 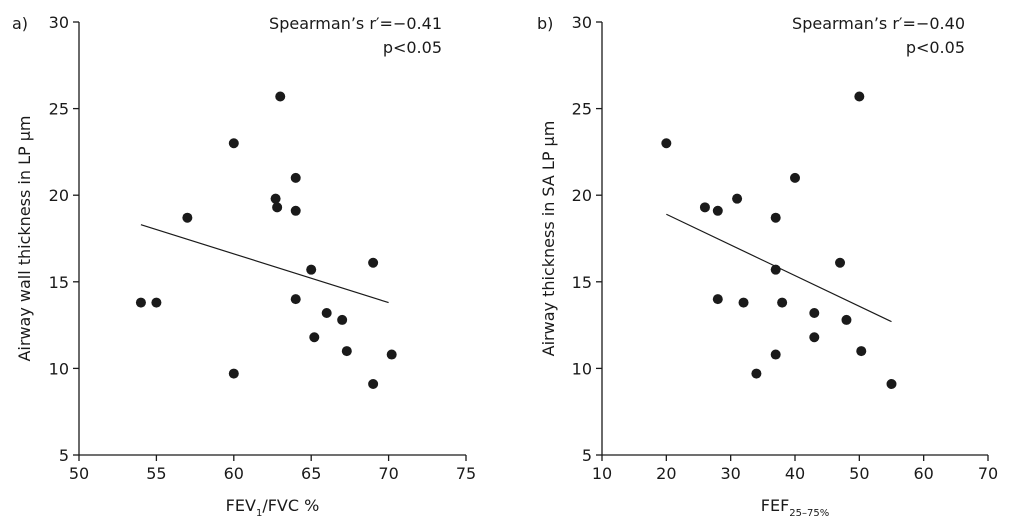 I want to click on x-axis-title: FEF25–75%, so click(x=795, y=507).